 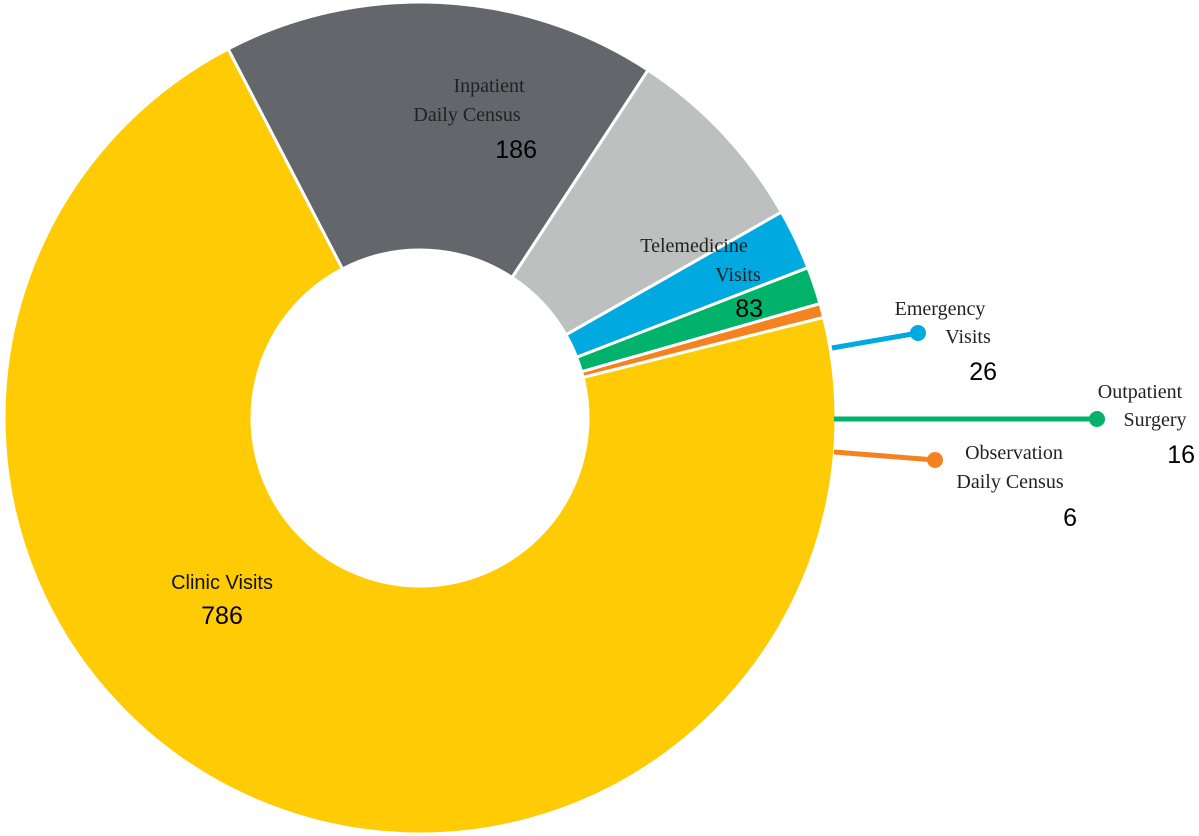 I want to click on category-label-telemedicine-visits-line-1: Telemedicine, so click(x=694, y=246).